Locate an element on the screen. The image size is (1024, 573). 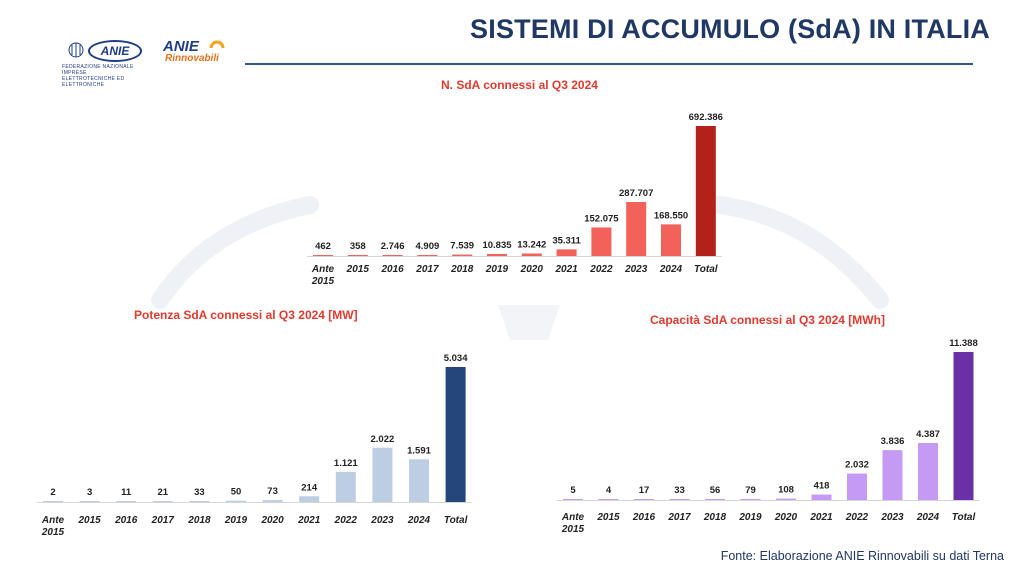
chart-2-category-label: Total is located at coordinates (456, 520).